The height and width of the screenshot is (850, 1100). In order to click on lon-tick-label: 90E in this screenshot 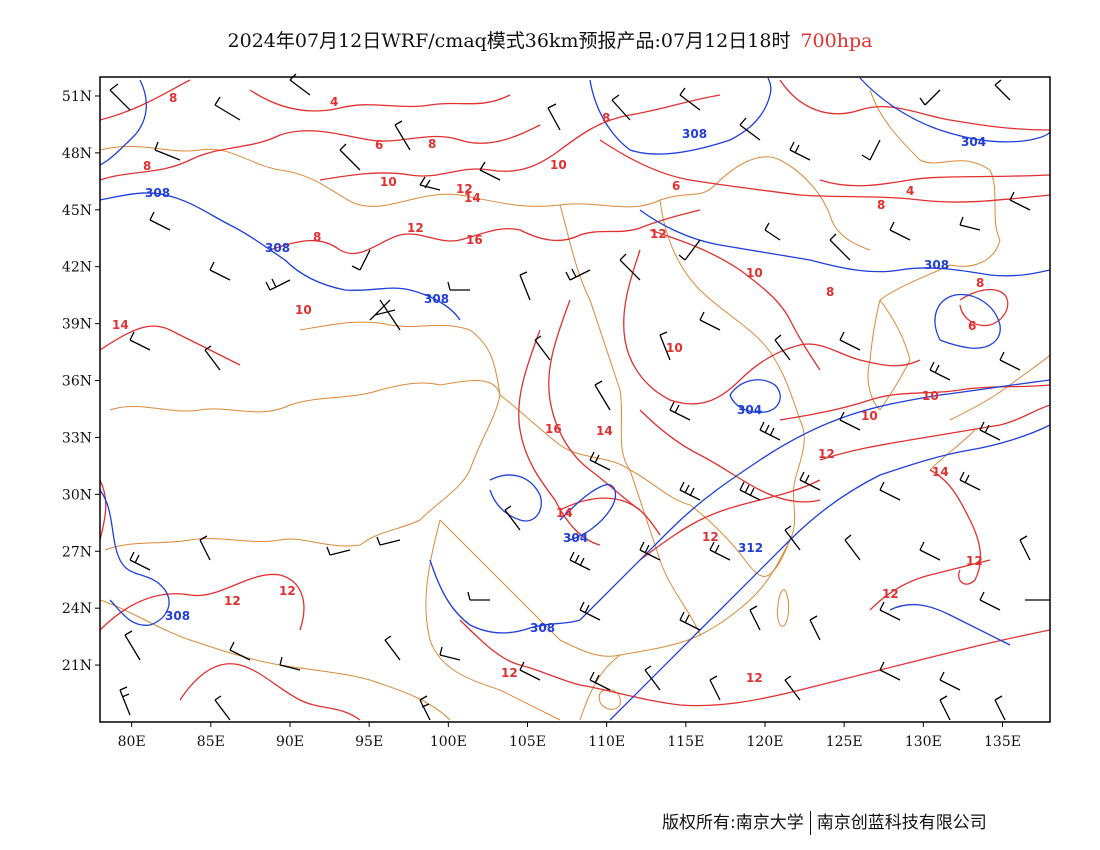, I will do `click(290, 742)`.